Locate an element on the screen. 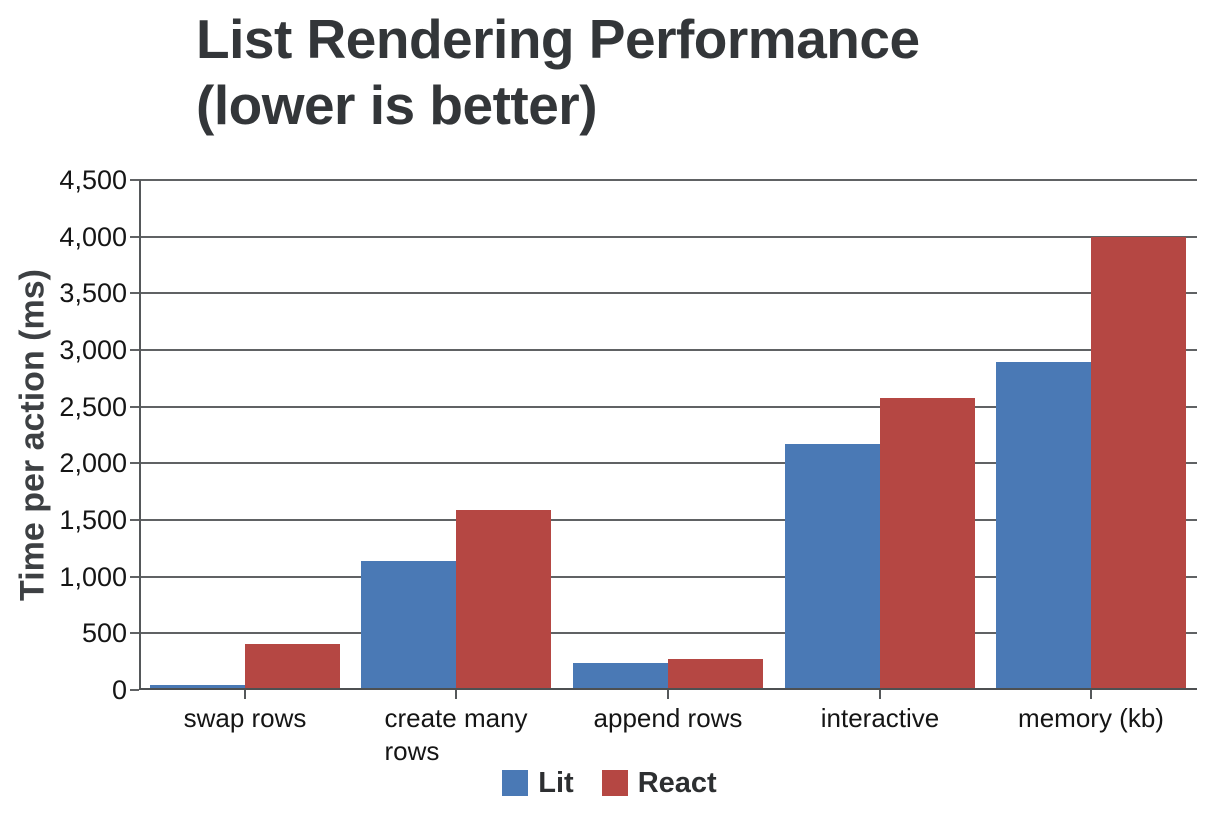 The width and height of the screenshot is (1219, 820). y-tick-label-4000: 4,000 is located at coordinates (93, 236).